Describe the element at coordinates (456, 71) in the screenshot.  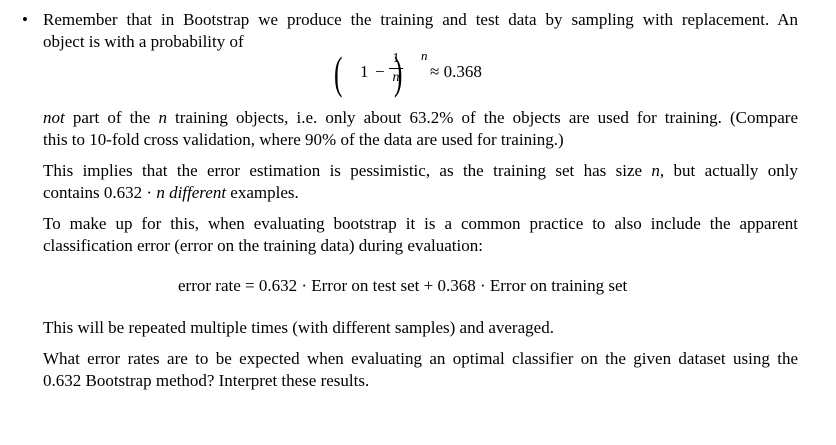
I see `formula-approx-value: ≈ 0.368` at that location.